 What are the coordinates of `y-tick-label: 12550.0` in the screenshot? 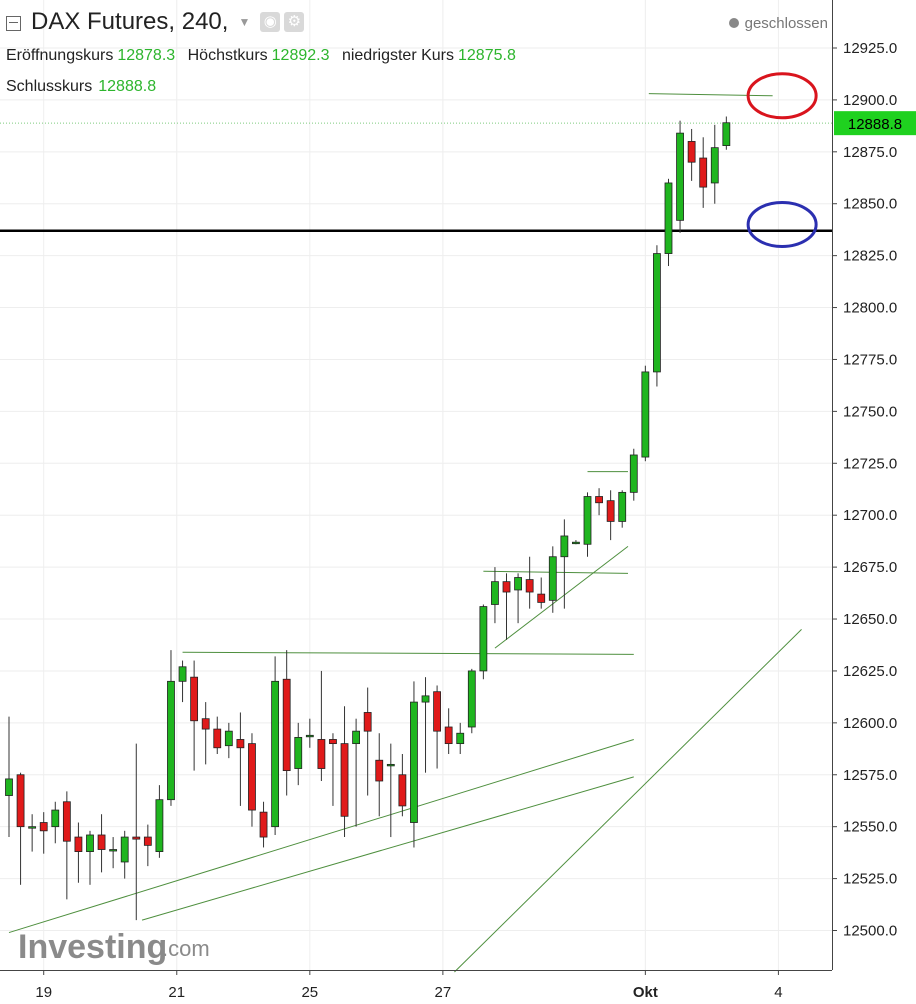 It's located at (870, 827).